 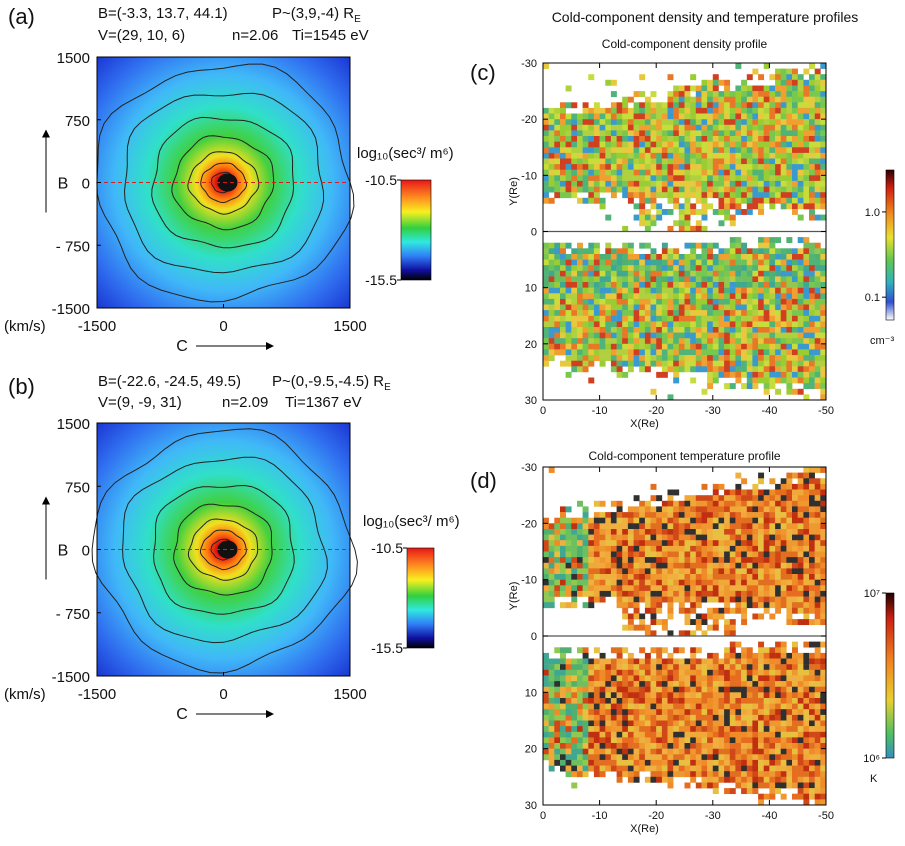 What do you see at coordinates (270, 714) in the screenshot?
I see `x-arrow-head` at bounding box center [270, 714].